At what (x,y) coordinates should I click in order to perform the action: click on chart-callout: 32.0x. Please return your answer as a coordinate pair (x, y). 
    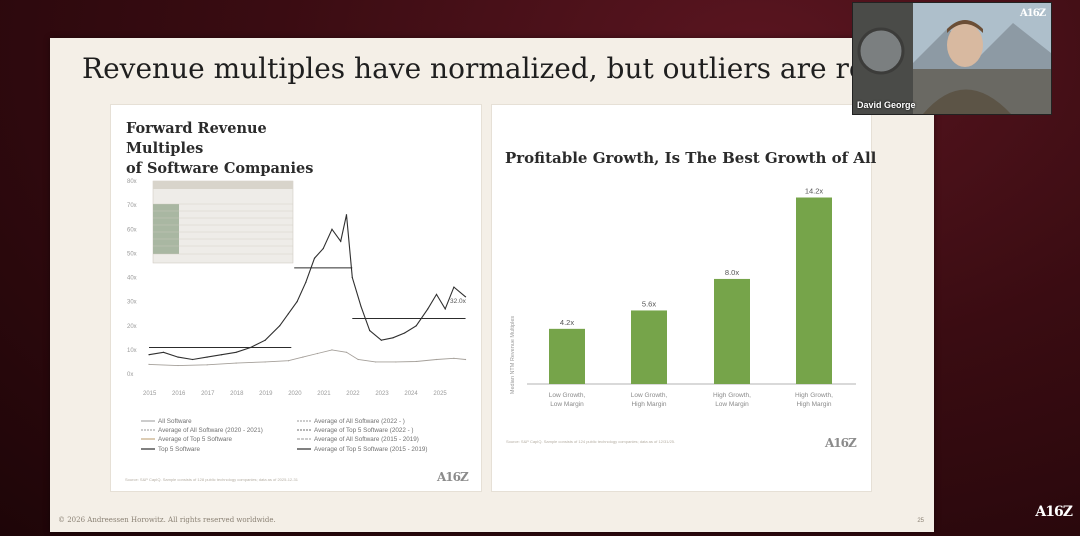
    Looking at the image, I should click on (458, 301).